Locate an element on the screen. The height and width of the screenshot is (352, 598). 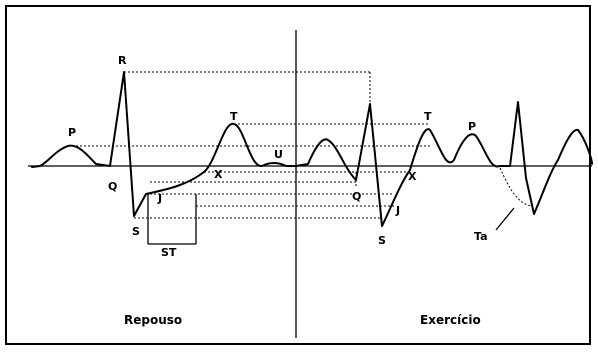
ta-dashed-trace is located at coordinates (516, 187).